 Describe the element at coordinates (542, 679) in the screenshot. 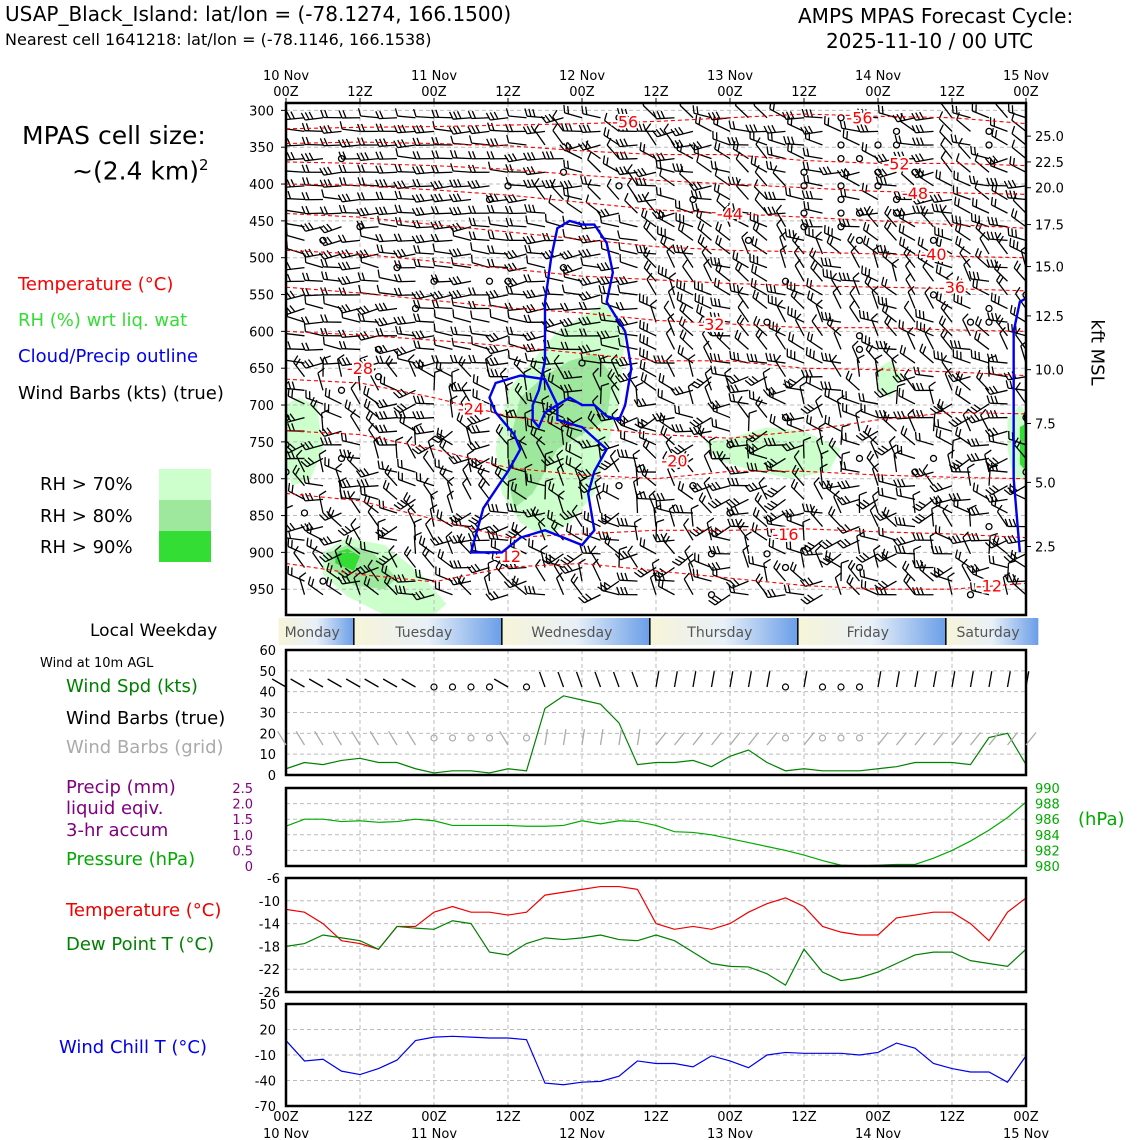

I see `wind-barb-10m` at that location.